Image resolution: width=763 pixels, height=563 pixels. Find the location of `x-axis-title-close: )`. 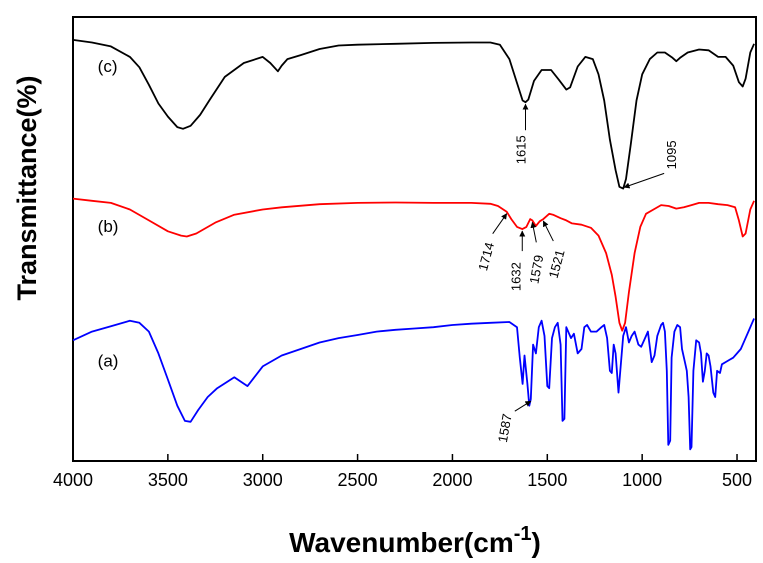

x-axis-title-close: ) is located at coordinates (536, 542).